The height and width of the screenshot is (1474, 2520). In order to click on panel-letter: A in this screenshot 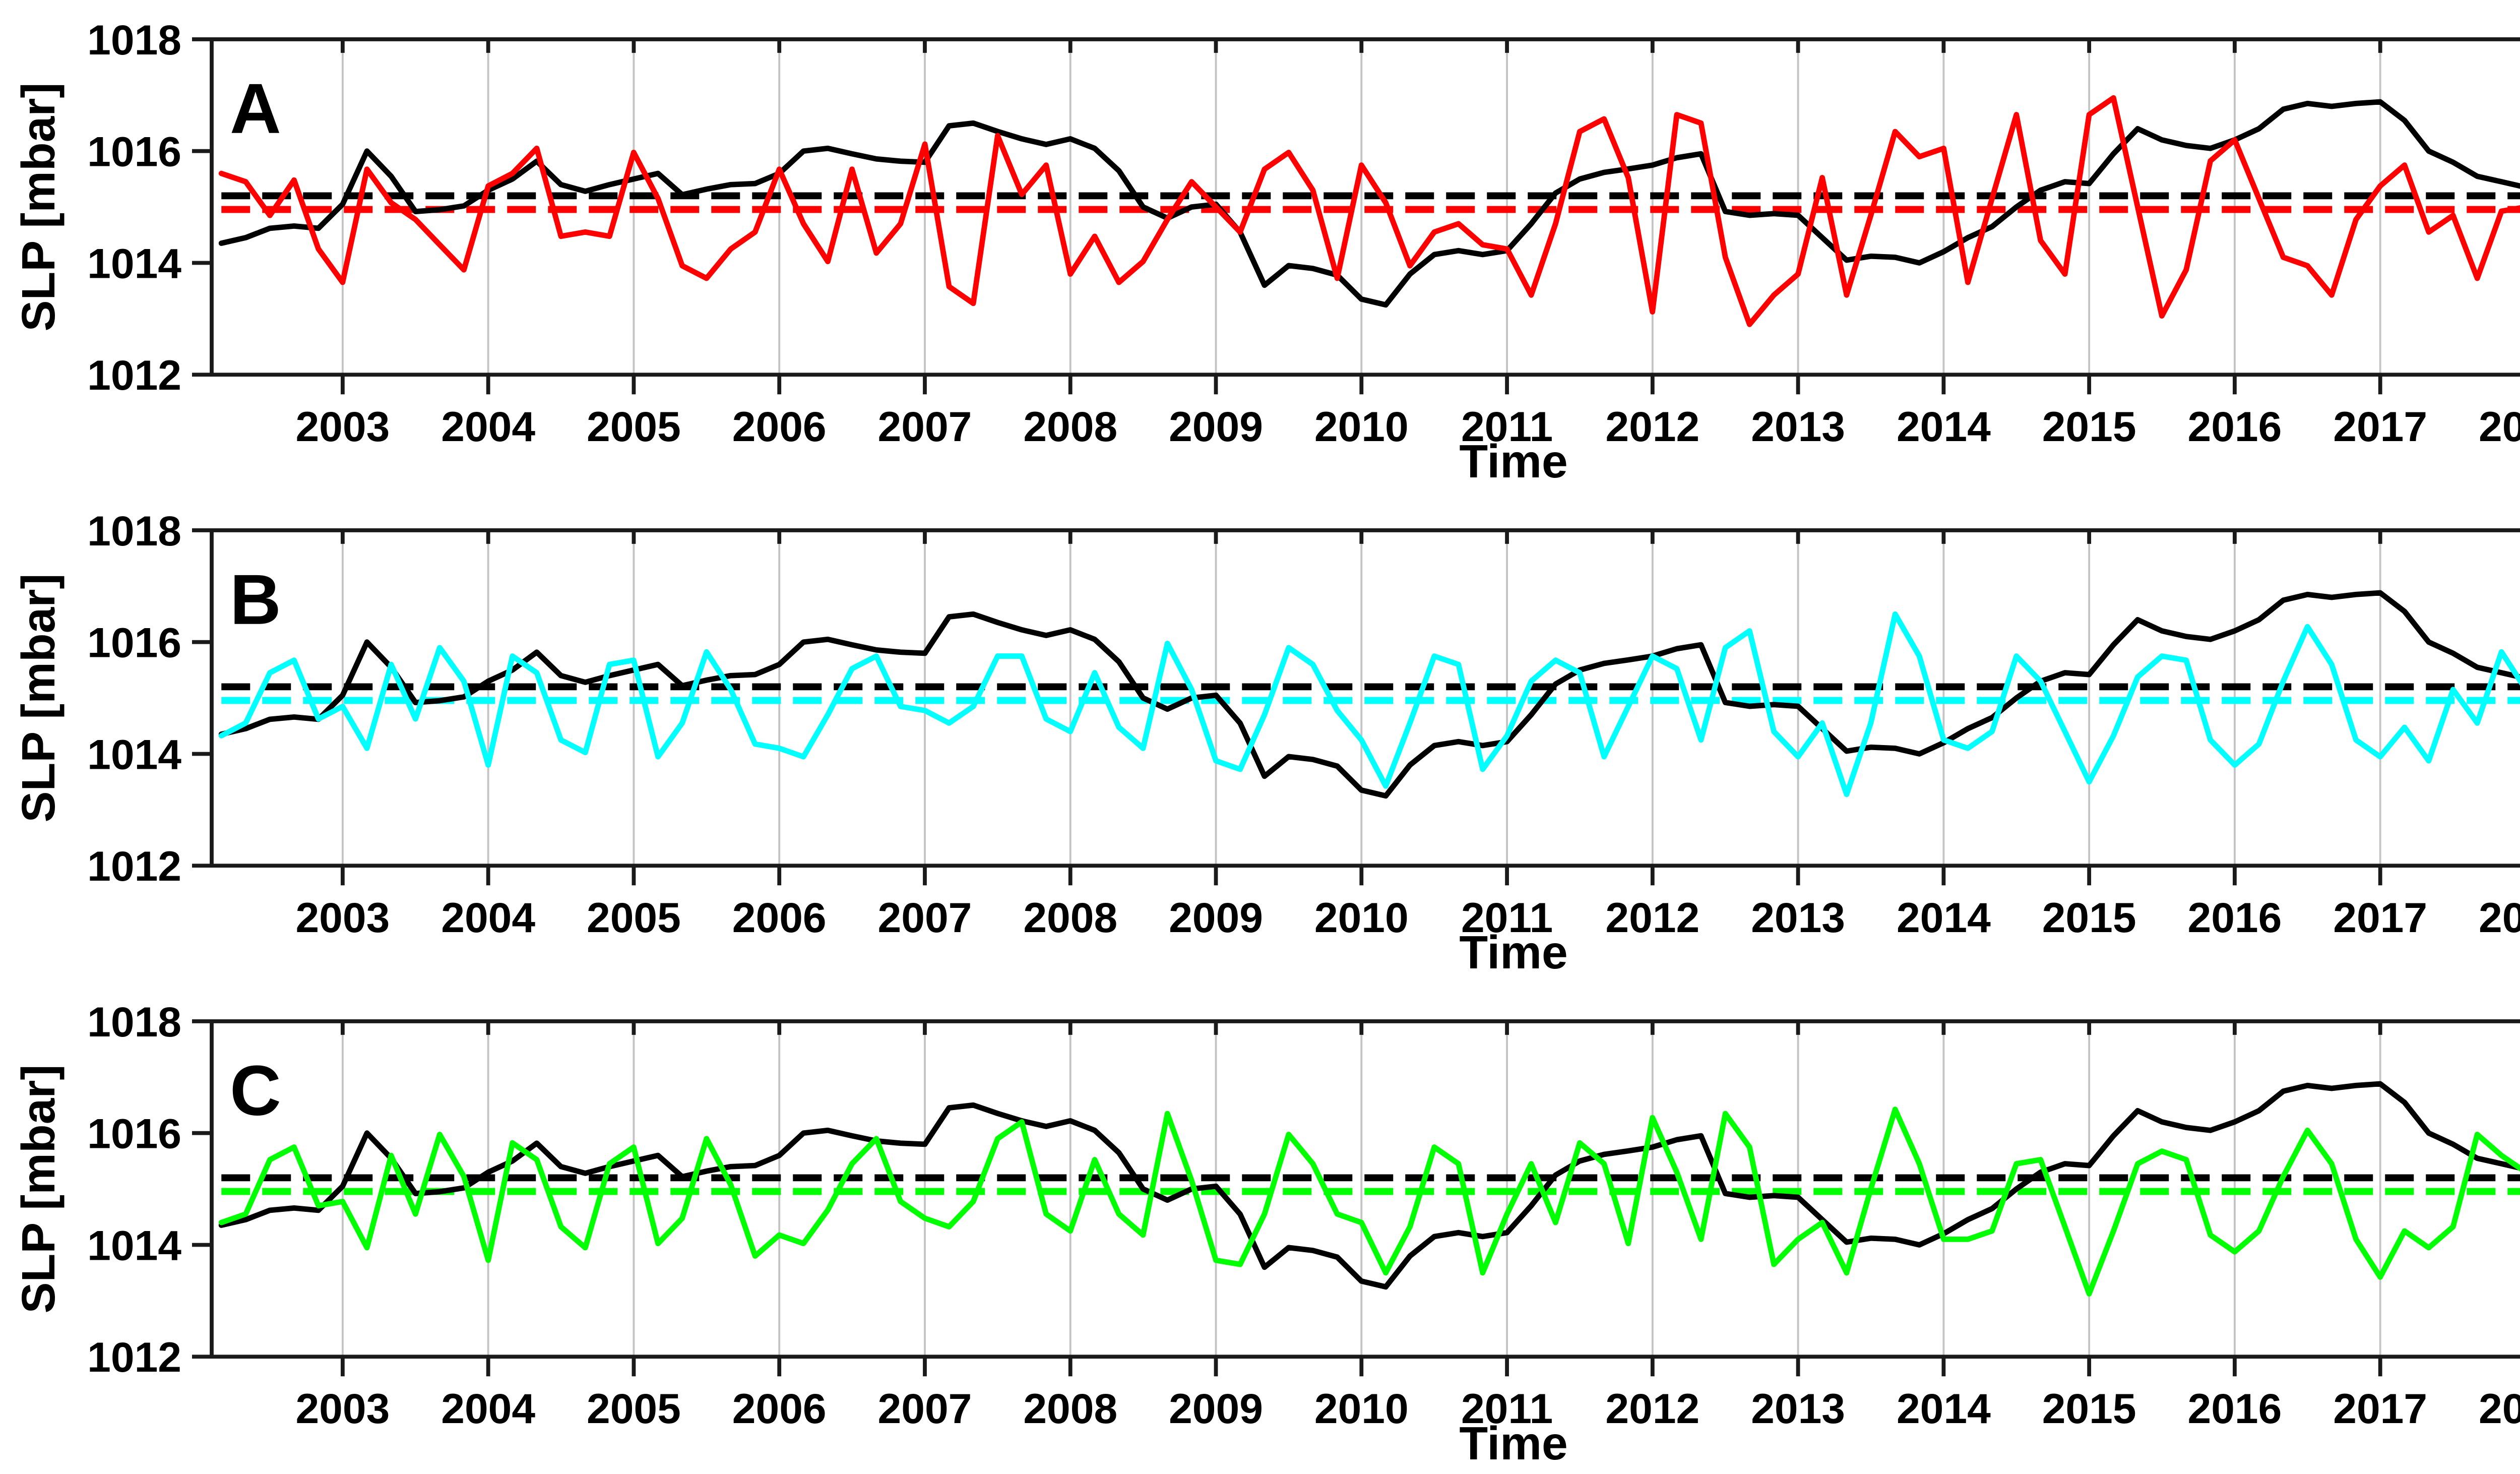, I will do `click(255, 108)`.